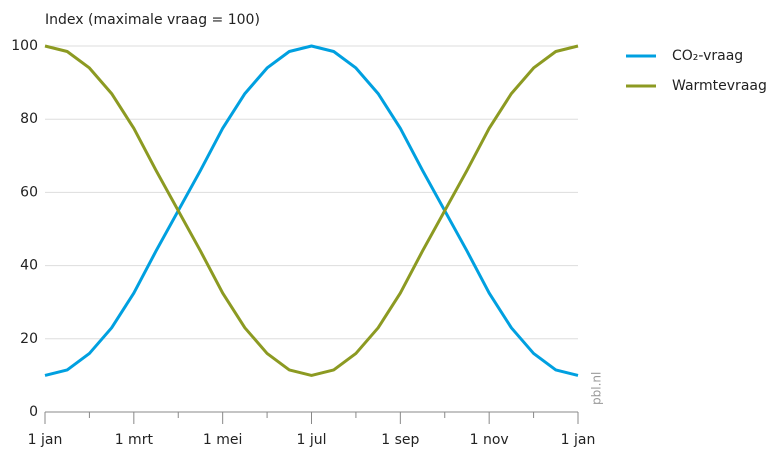  I want to click on chart-title: Index (maximale vraag = 100), so click(152, 20).